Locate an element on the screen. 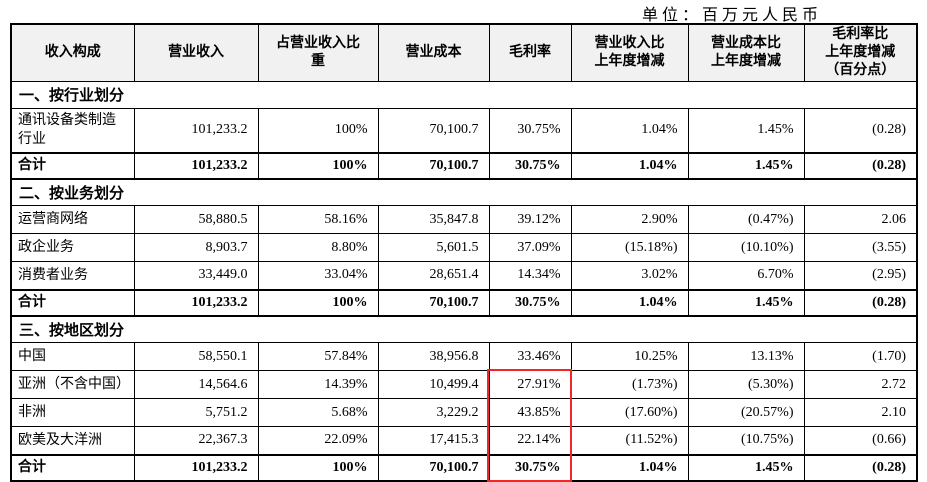 The width and height of the screenshot is (927, 482). column-header: 营业收入比 上年度增减 is located at coordinates (629, 52).